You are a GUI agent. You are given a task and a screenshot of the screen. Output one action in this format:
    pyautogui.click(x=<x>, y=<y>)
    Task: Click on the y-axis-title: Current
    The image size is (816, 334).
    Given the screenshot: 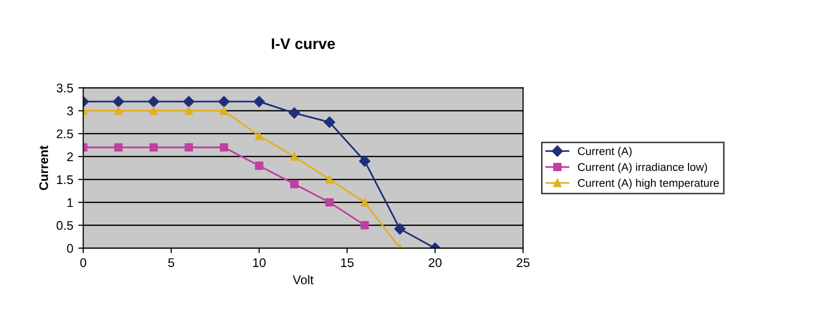 What is the action you would take?
    pyautogui.click(x=43, y=168)
    